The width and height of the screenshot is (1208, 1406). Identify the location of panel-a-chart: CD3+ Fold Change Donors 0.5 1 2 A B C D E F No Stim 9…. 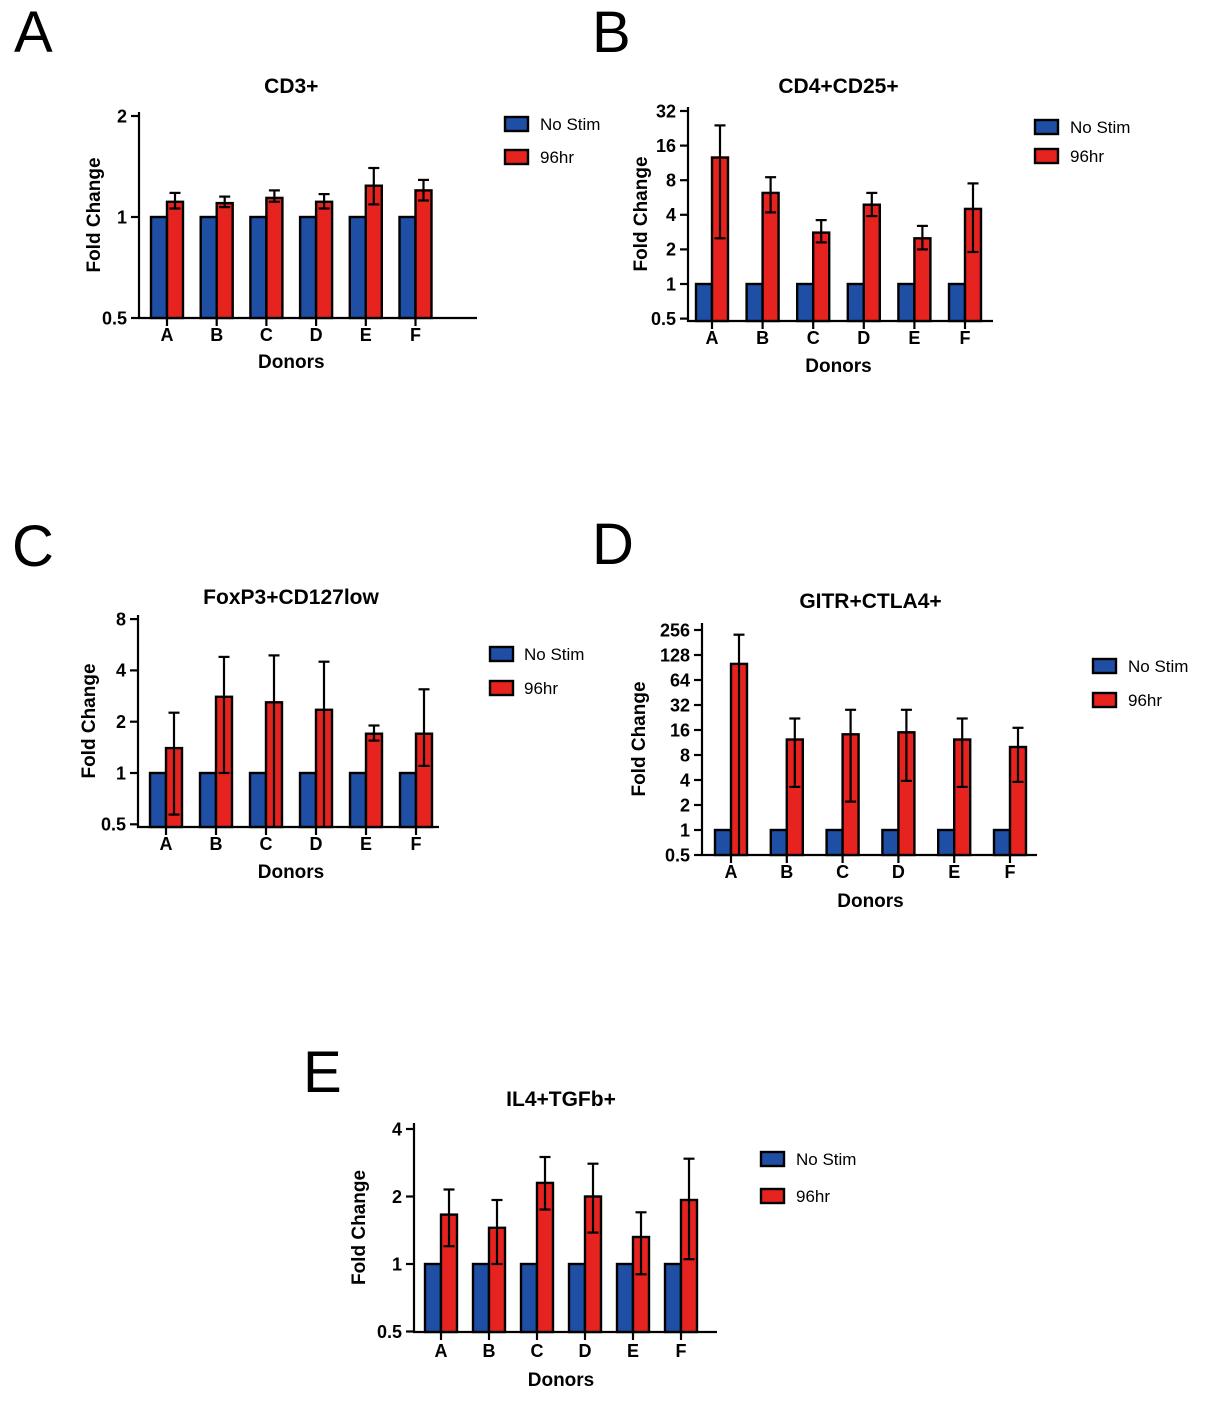
(342, 224).